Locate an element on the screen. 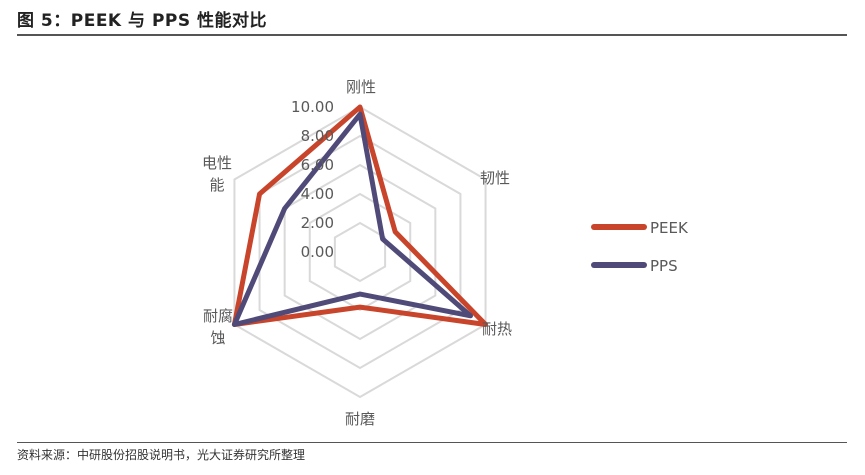 The image size is (865, 475). series-peek is located at coordinates (360, 215).